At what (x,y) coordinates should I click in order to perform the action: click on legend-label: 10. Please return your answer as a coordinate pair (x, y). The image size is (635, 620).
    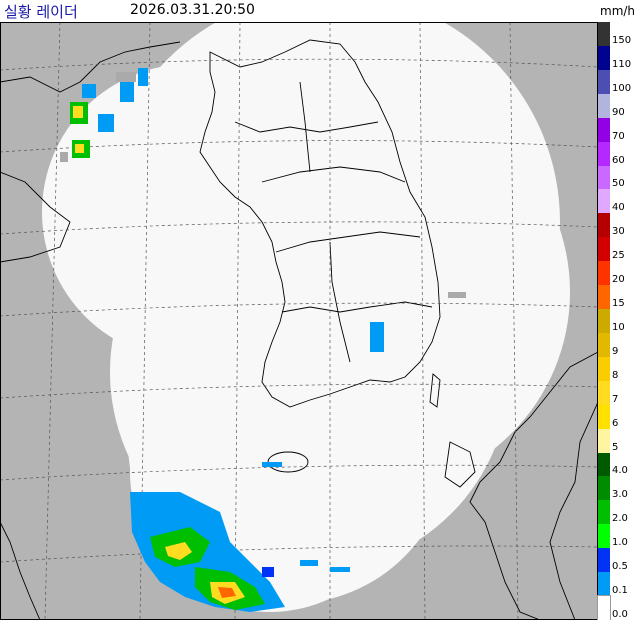
    Looking at the image, I should click on (618, 327).